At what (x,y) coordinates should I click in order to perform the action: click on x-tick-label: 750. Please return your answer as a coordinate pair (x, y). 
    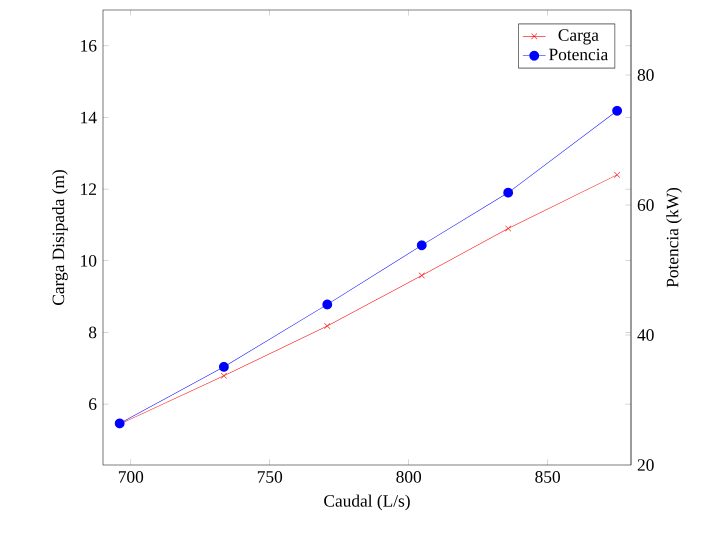
    Looking at the image, I should click on (270, 477).